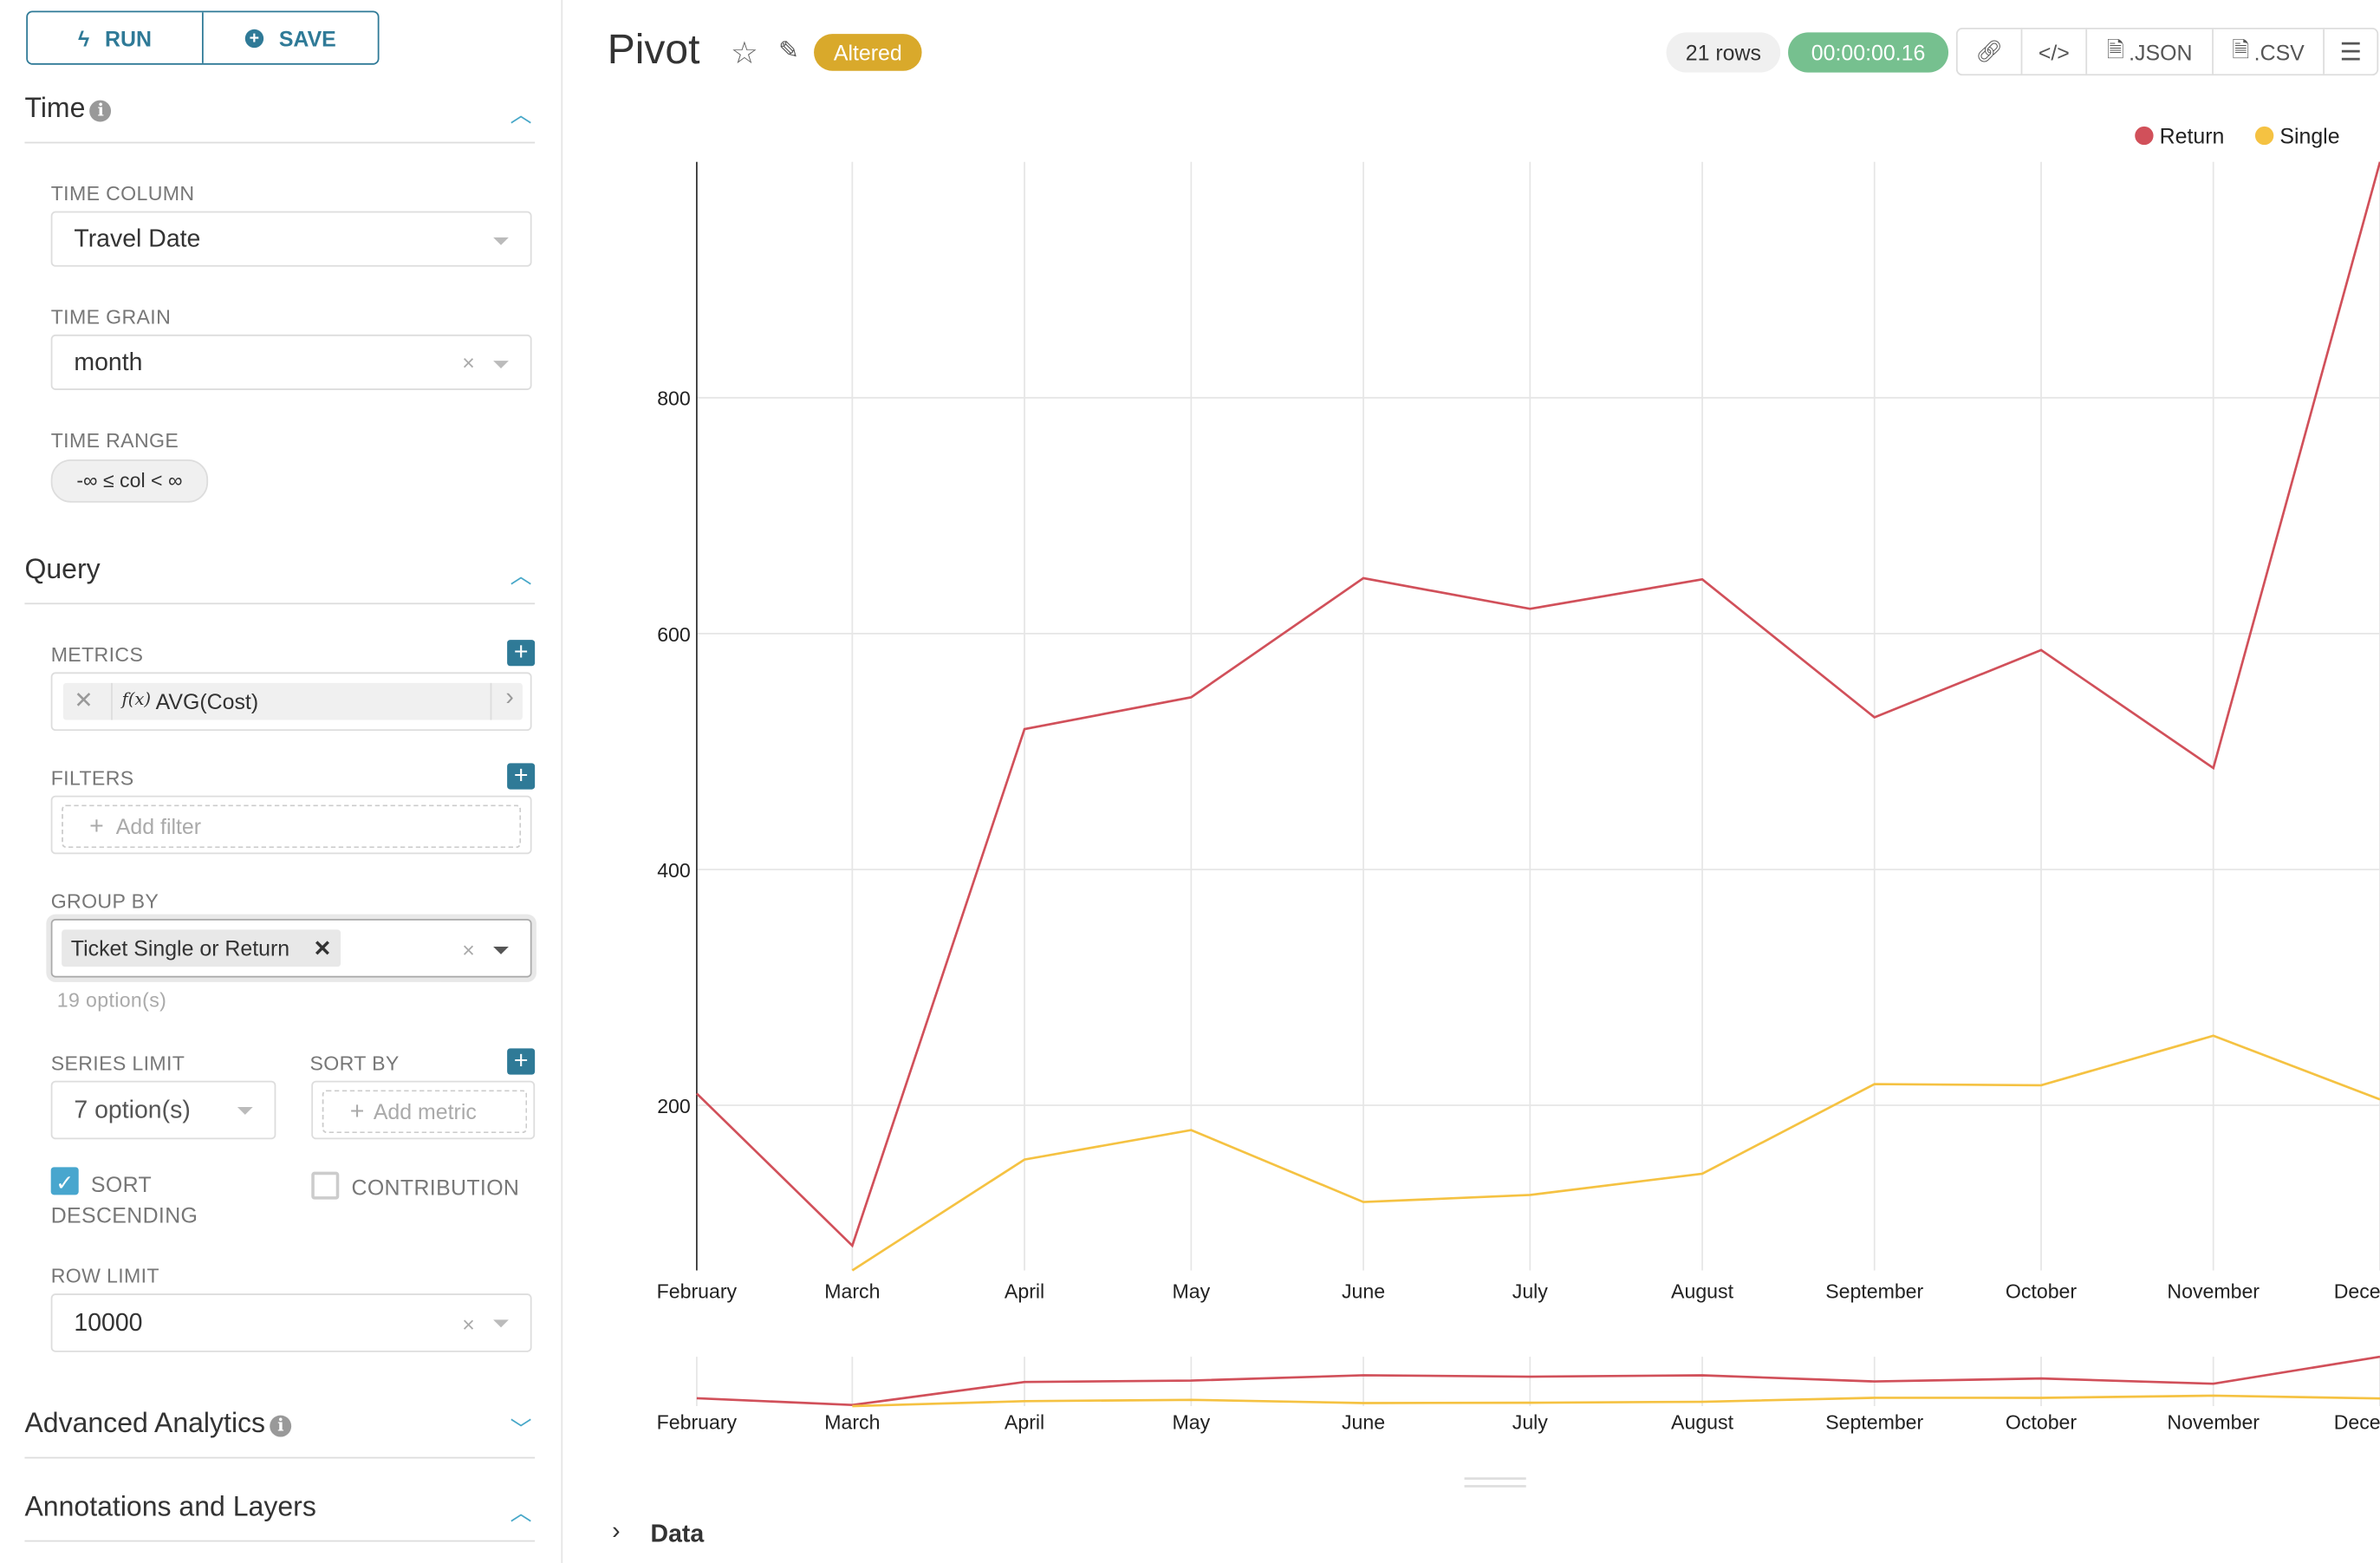 The width and height of the screenshot is (2380, 1563). I want to click on filters-field: + Add filter, so click(291, 825).